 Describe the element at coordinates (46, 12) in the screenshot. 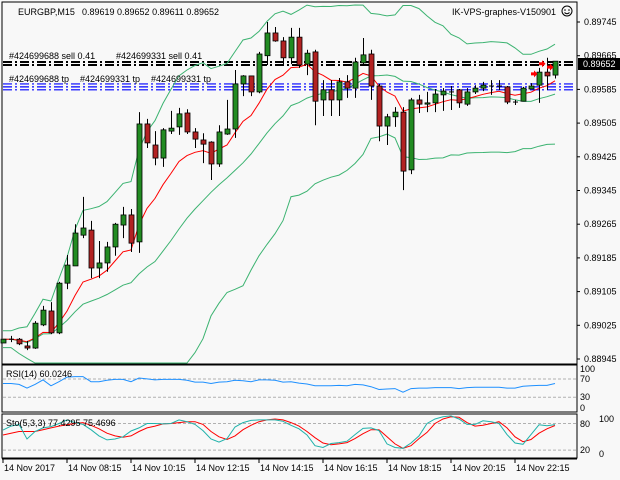

I see `symbol-label: EURGBP,M15` at that location.